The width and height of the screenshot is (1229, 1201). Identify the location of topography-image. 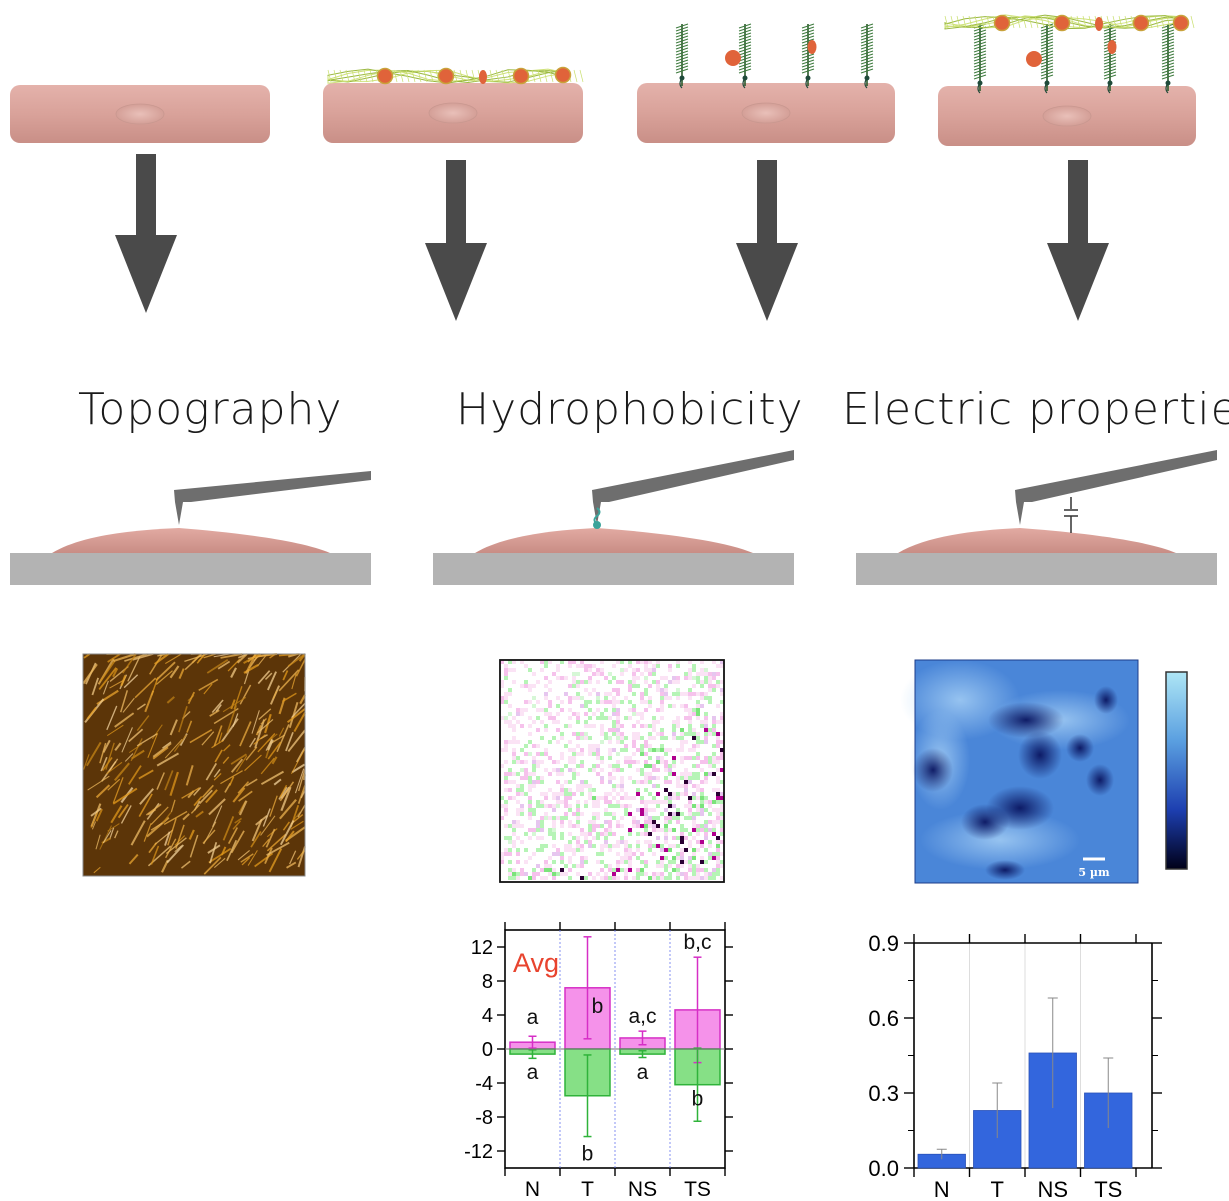
(194, 765).